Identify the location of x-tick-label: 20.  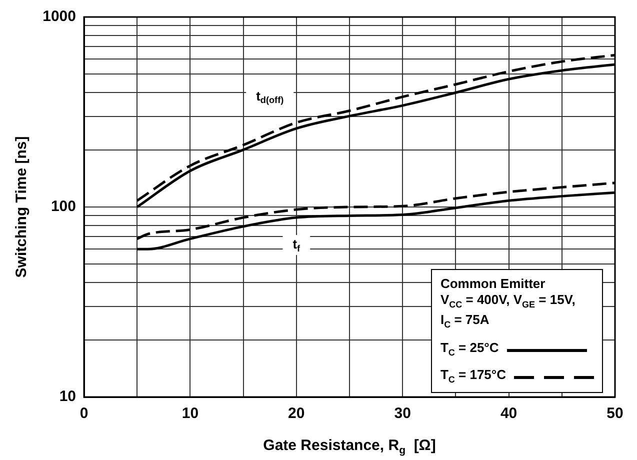
(296, 413).